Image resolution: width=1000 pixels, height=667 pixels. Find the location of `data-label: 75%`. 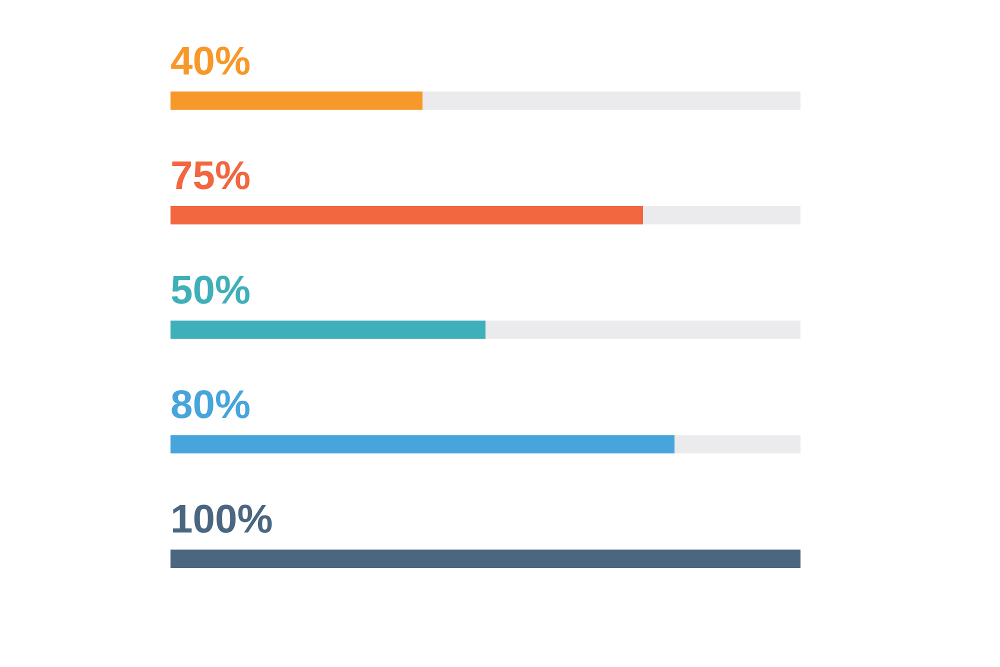

data-label: 75% is located at coordinates (210, 176).